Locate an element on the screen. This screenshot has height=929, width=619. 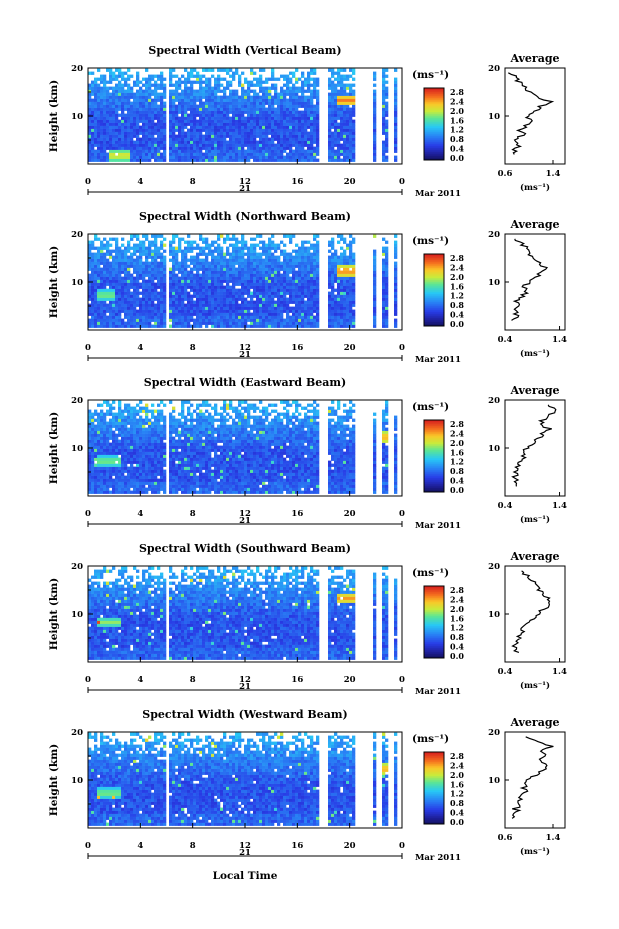
colorbar-label: (ms⁻¹) is located at coordinates (430, 241).